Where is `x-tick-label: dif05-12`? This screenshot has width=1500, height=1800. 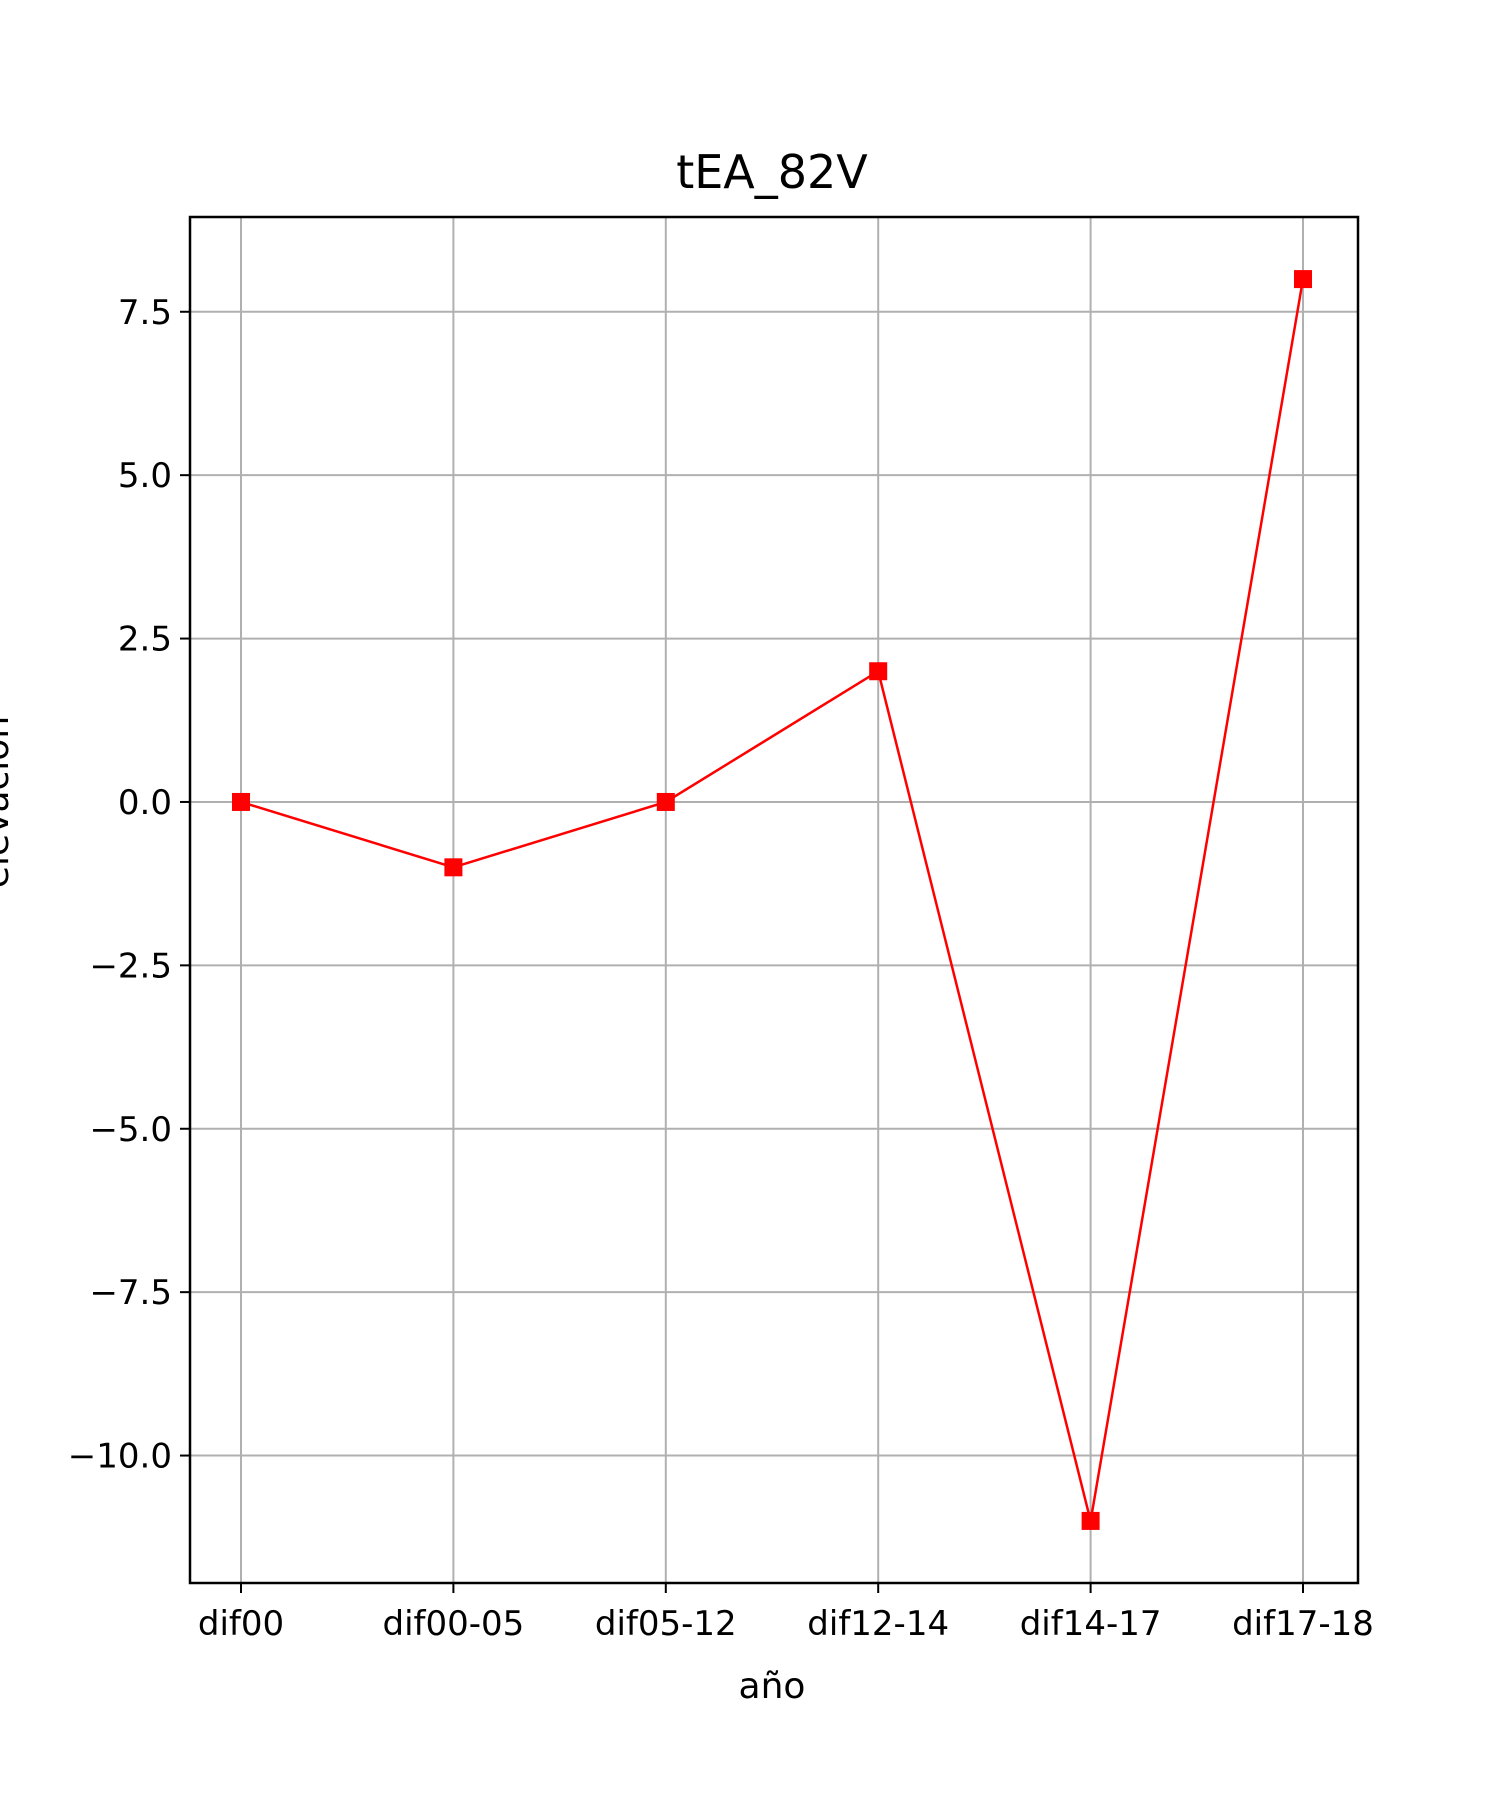 x-tick-label: dif05-12 is located at coordinates (666, 1624).